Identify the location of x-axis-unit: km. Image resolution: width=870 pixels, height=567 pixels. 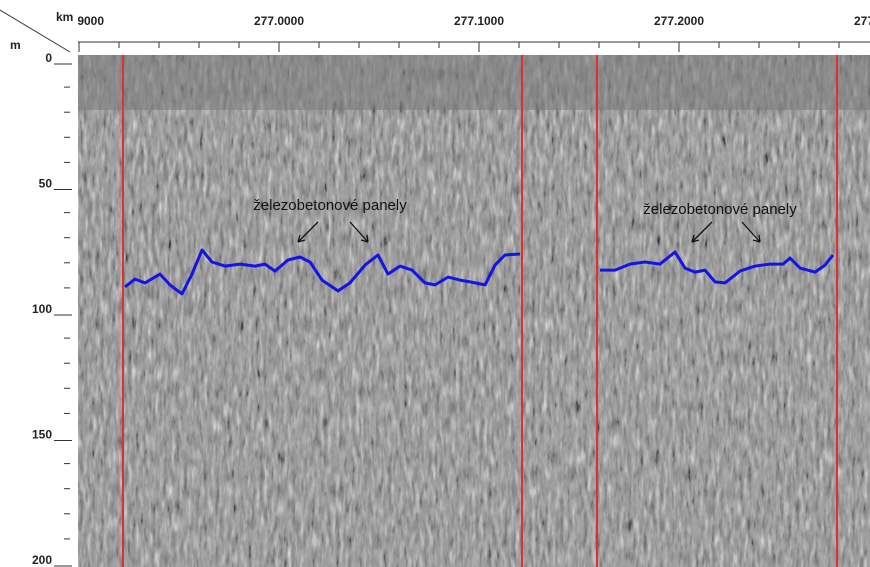
(64, 17).